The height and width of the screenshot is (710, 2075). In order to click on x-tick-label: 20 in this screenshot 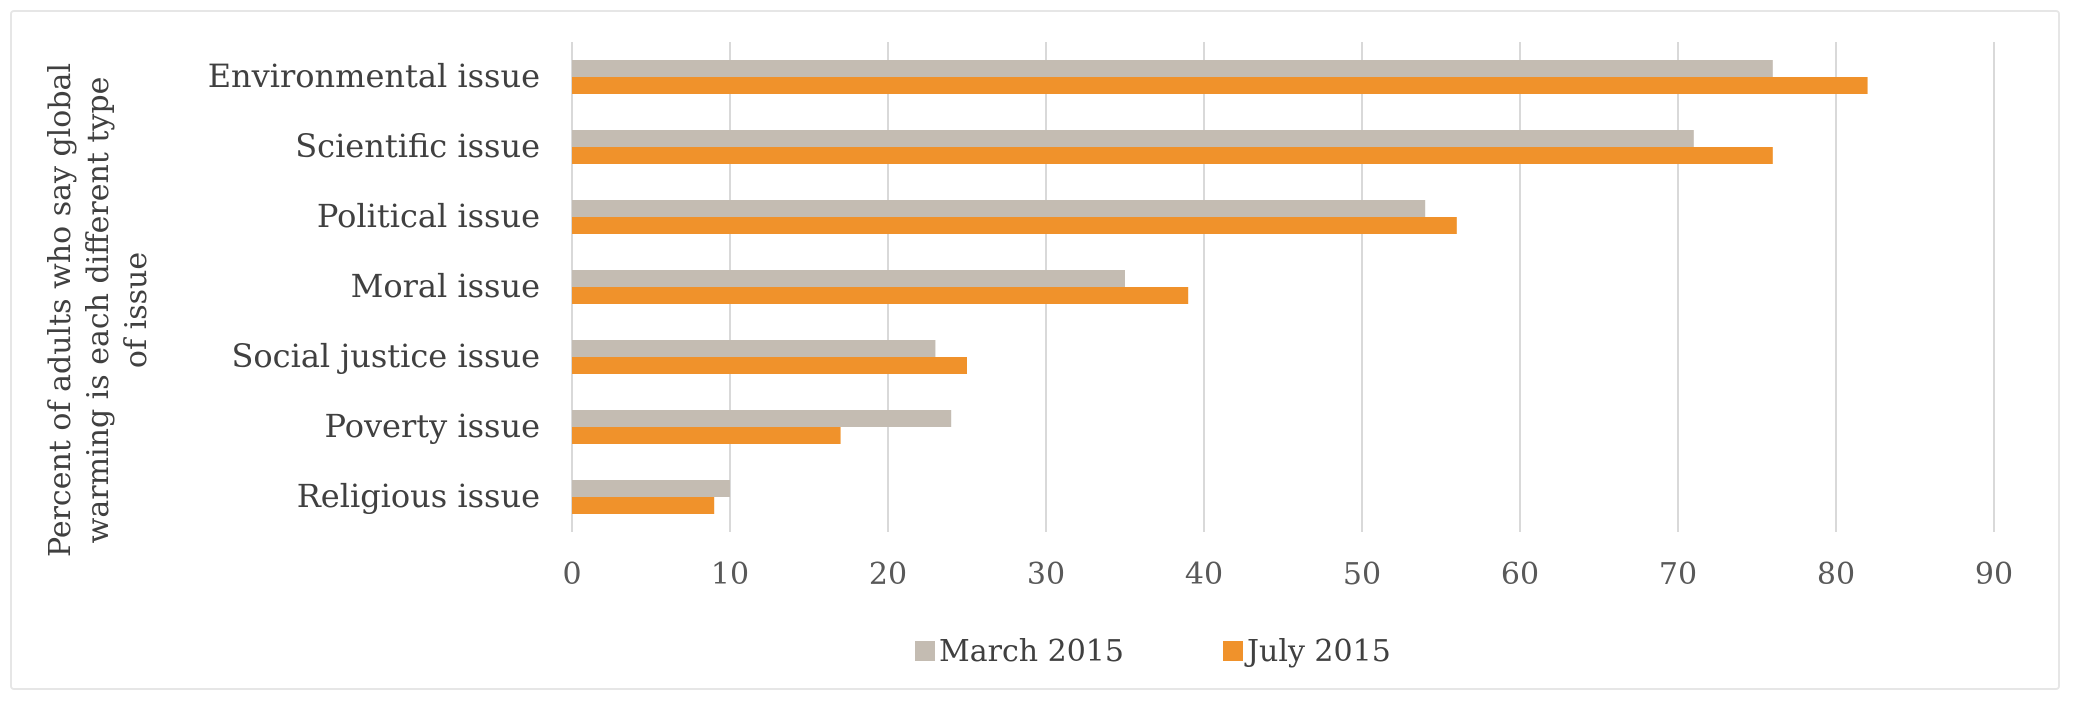, I will do `click(888, 574)`.